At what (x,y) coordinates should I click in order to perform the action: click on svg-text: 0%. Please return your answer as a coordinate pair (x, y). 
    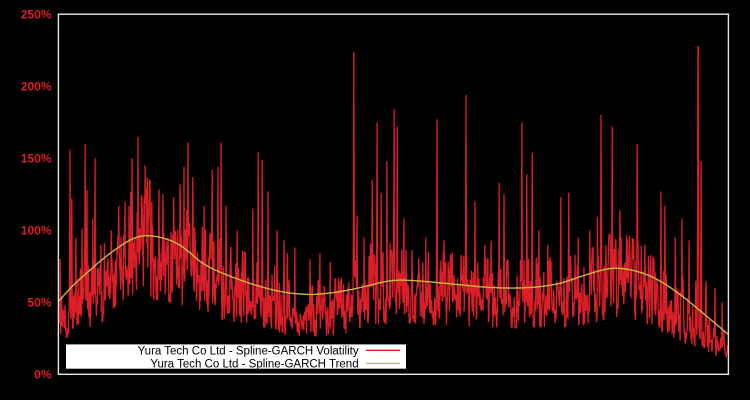
    Looking at the image, I should click on (43, 375).